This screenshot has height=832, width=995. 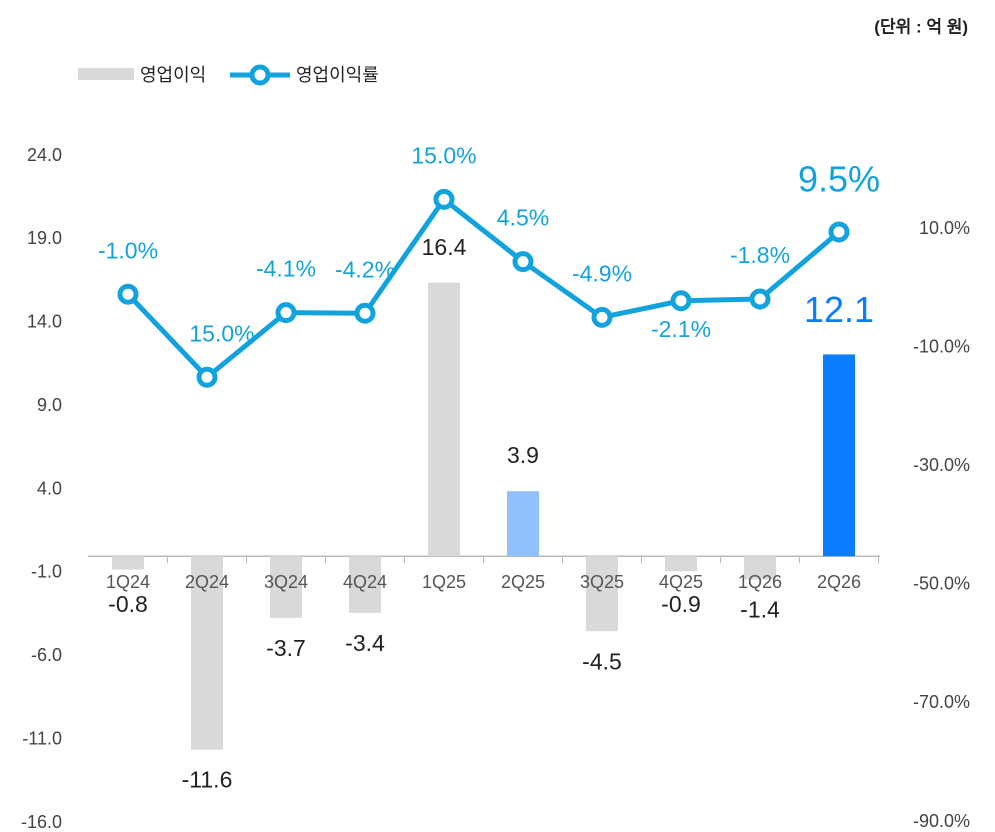 I want to click on legend-label: 영업이익, so click(x=173, y=75).